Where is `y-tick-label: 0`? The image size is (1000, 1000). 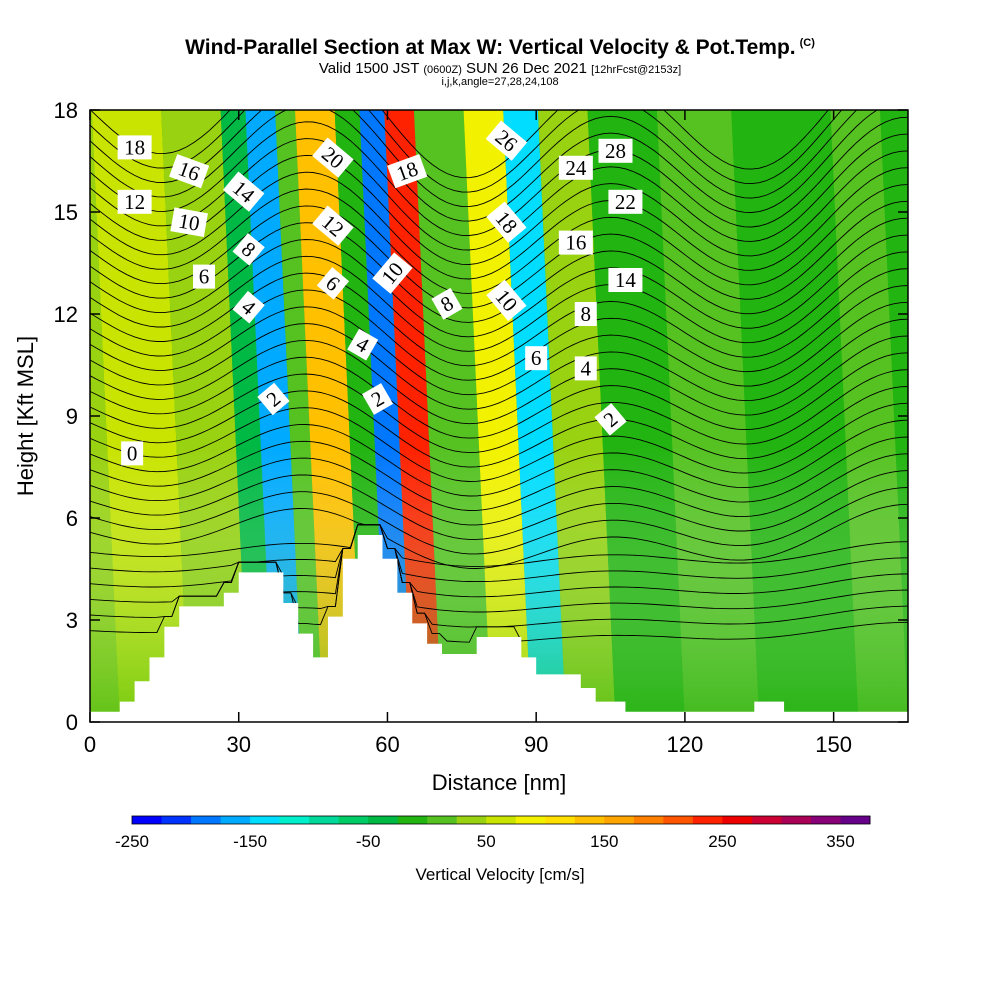 y-tick-label: 0 is located at coordinates (72, 722).